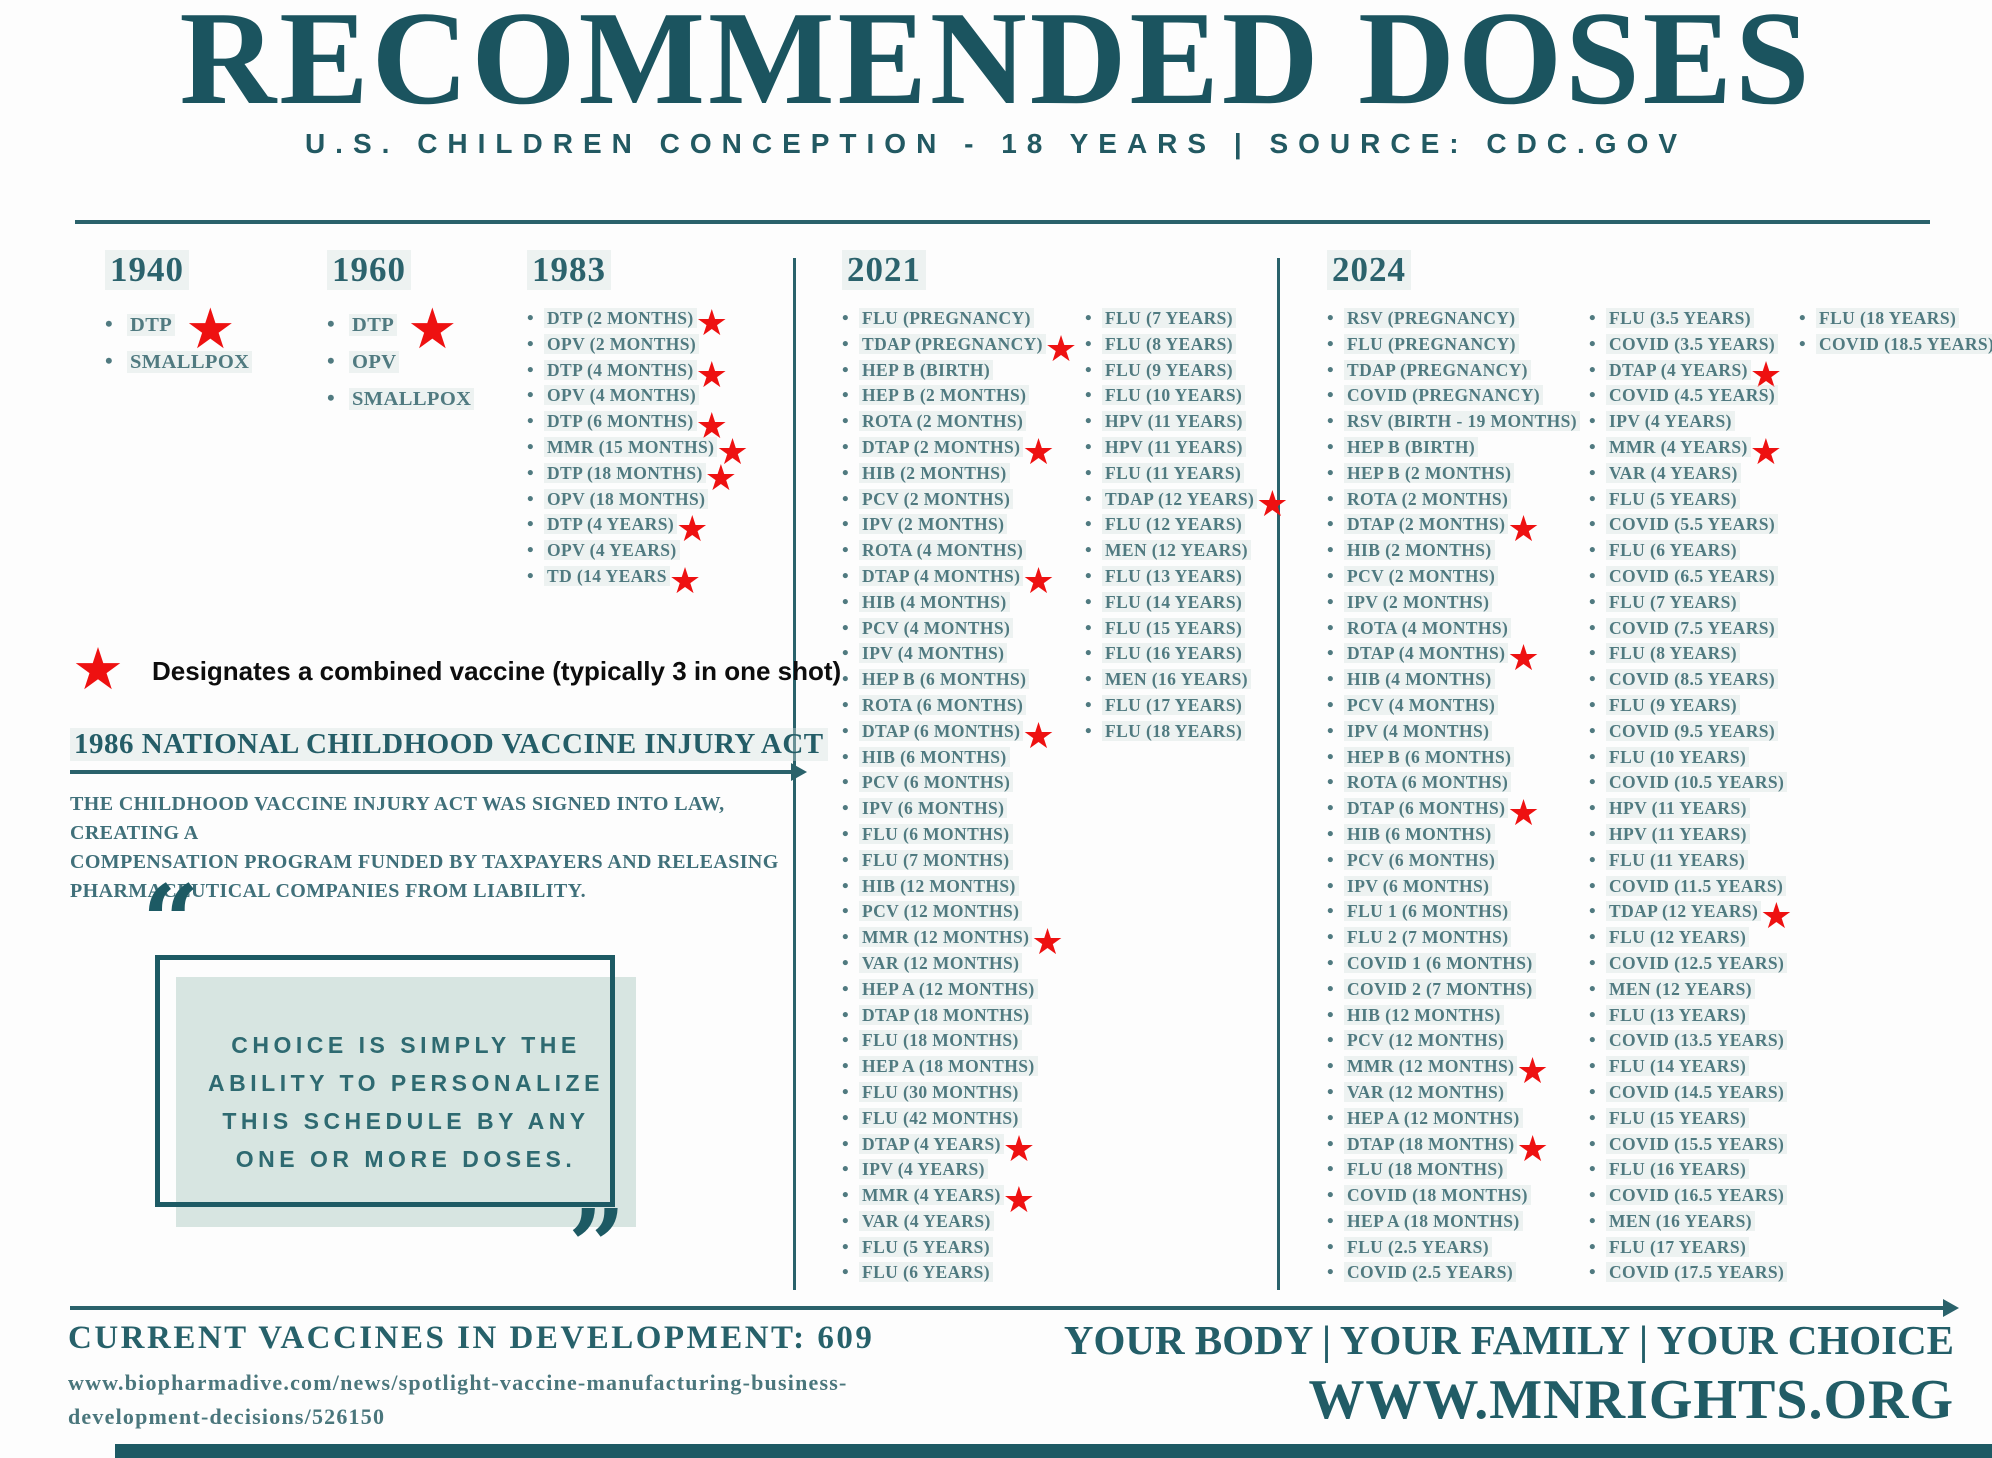 This screenshot has height=1458, width=1992. Describe the element at coordinates (948, 1066) in the screenshot. I see `vaccine-label: HEP A (18 MONTHS)` at that location.